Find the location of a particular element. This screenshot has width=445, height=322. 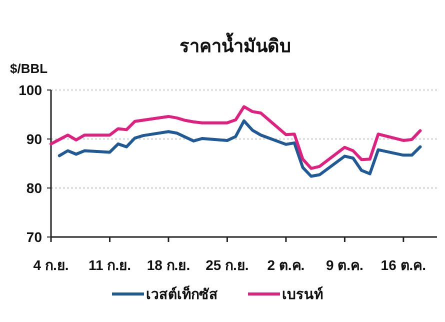

y-tick-label: 80 is located at coordinates (34, 188).